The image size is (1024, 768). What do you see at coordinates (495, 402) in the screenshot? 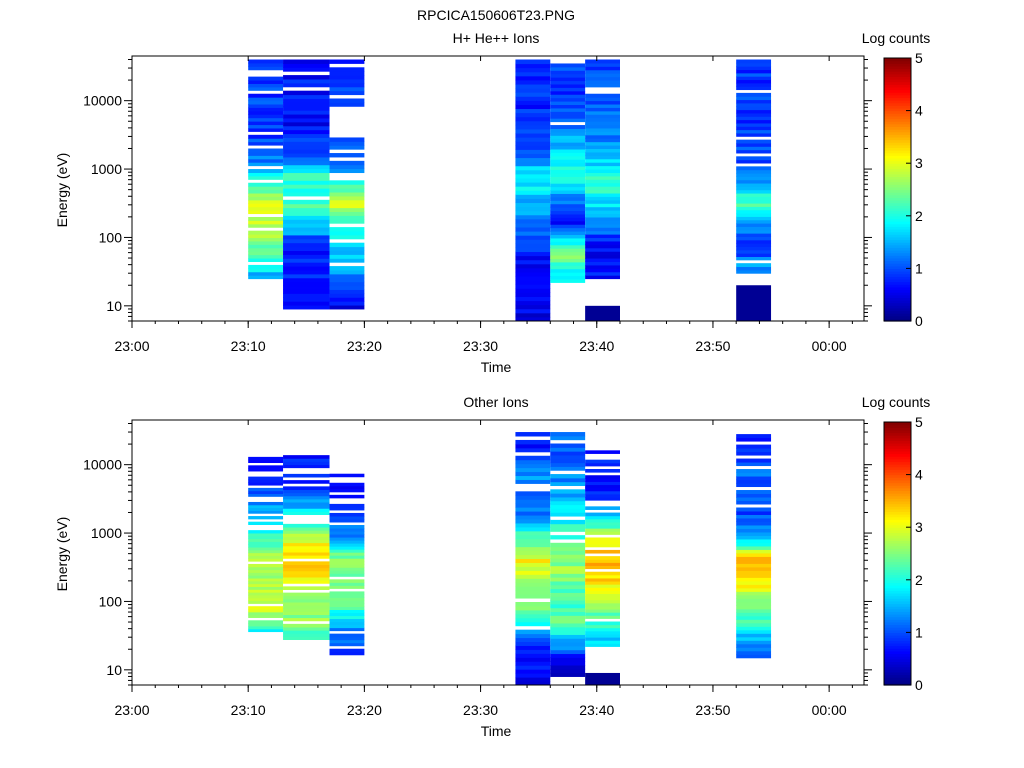
I see `panel-title: Other Ions` at bounding box center [495, 402].